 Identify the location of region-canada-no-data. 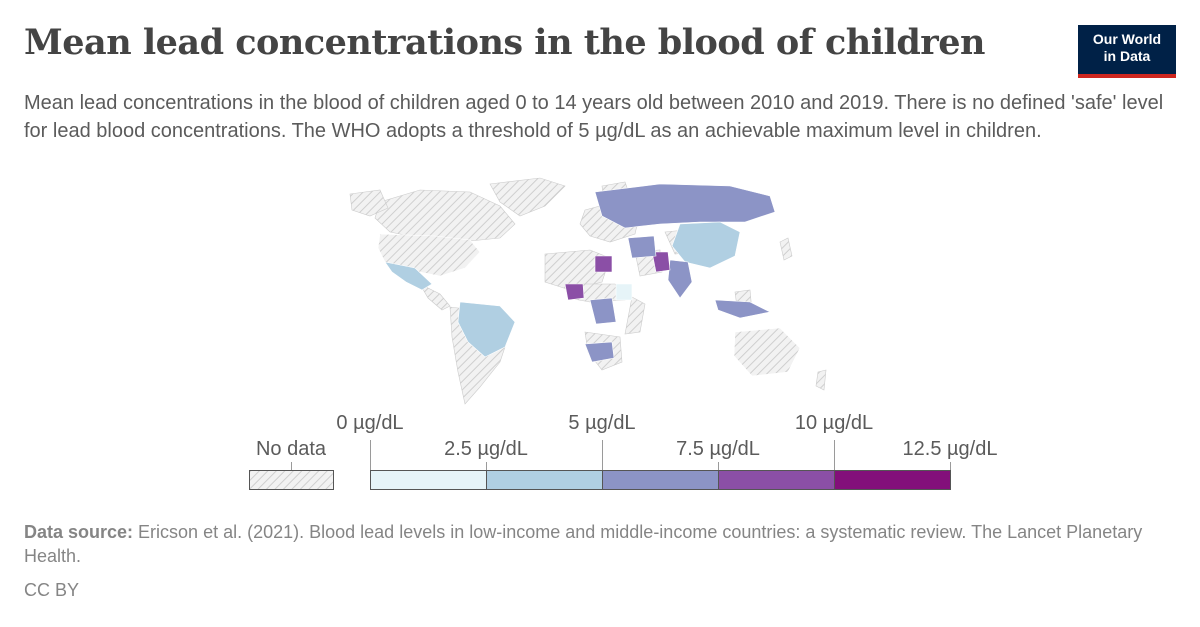
(445, 216).